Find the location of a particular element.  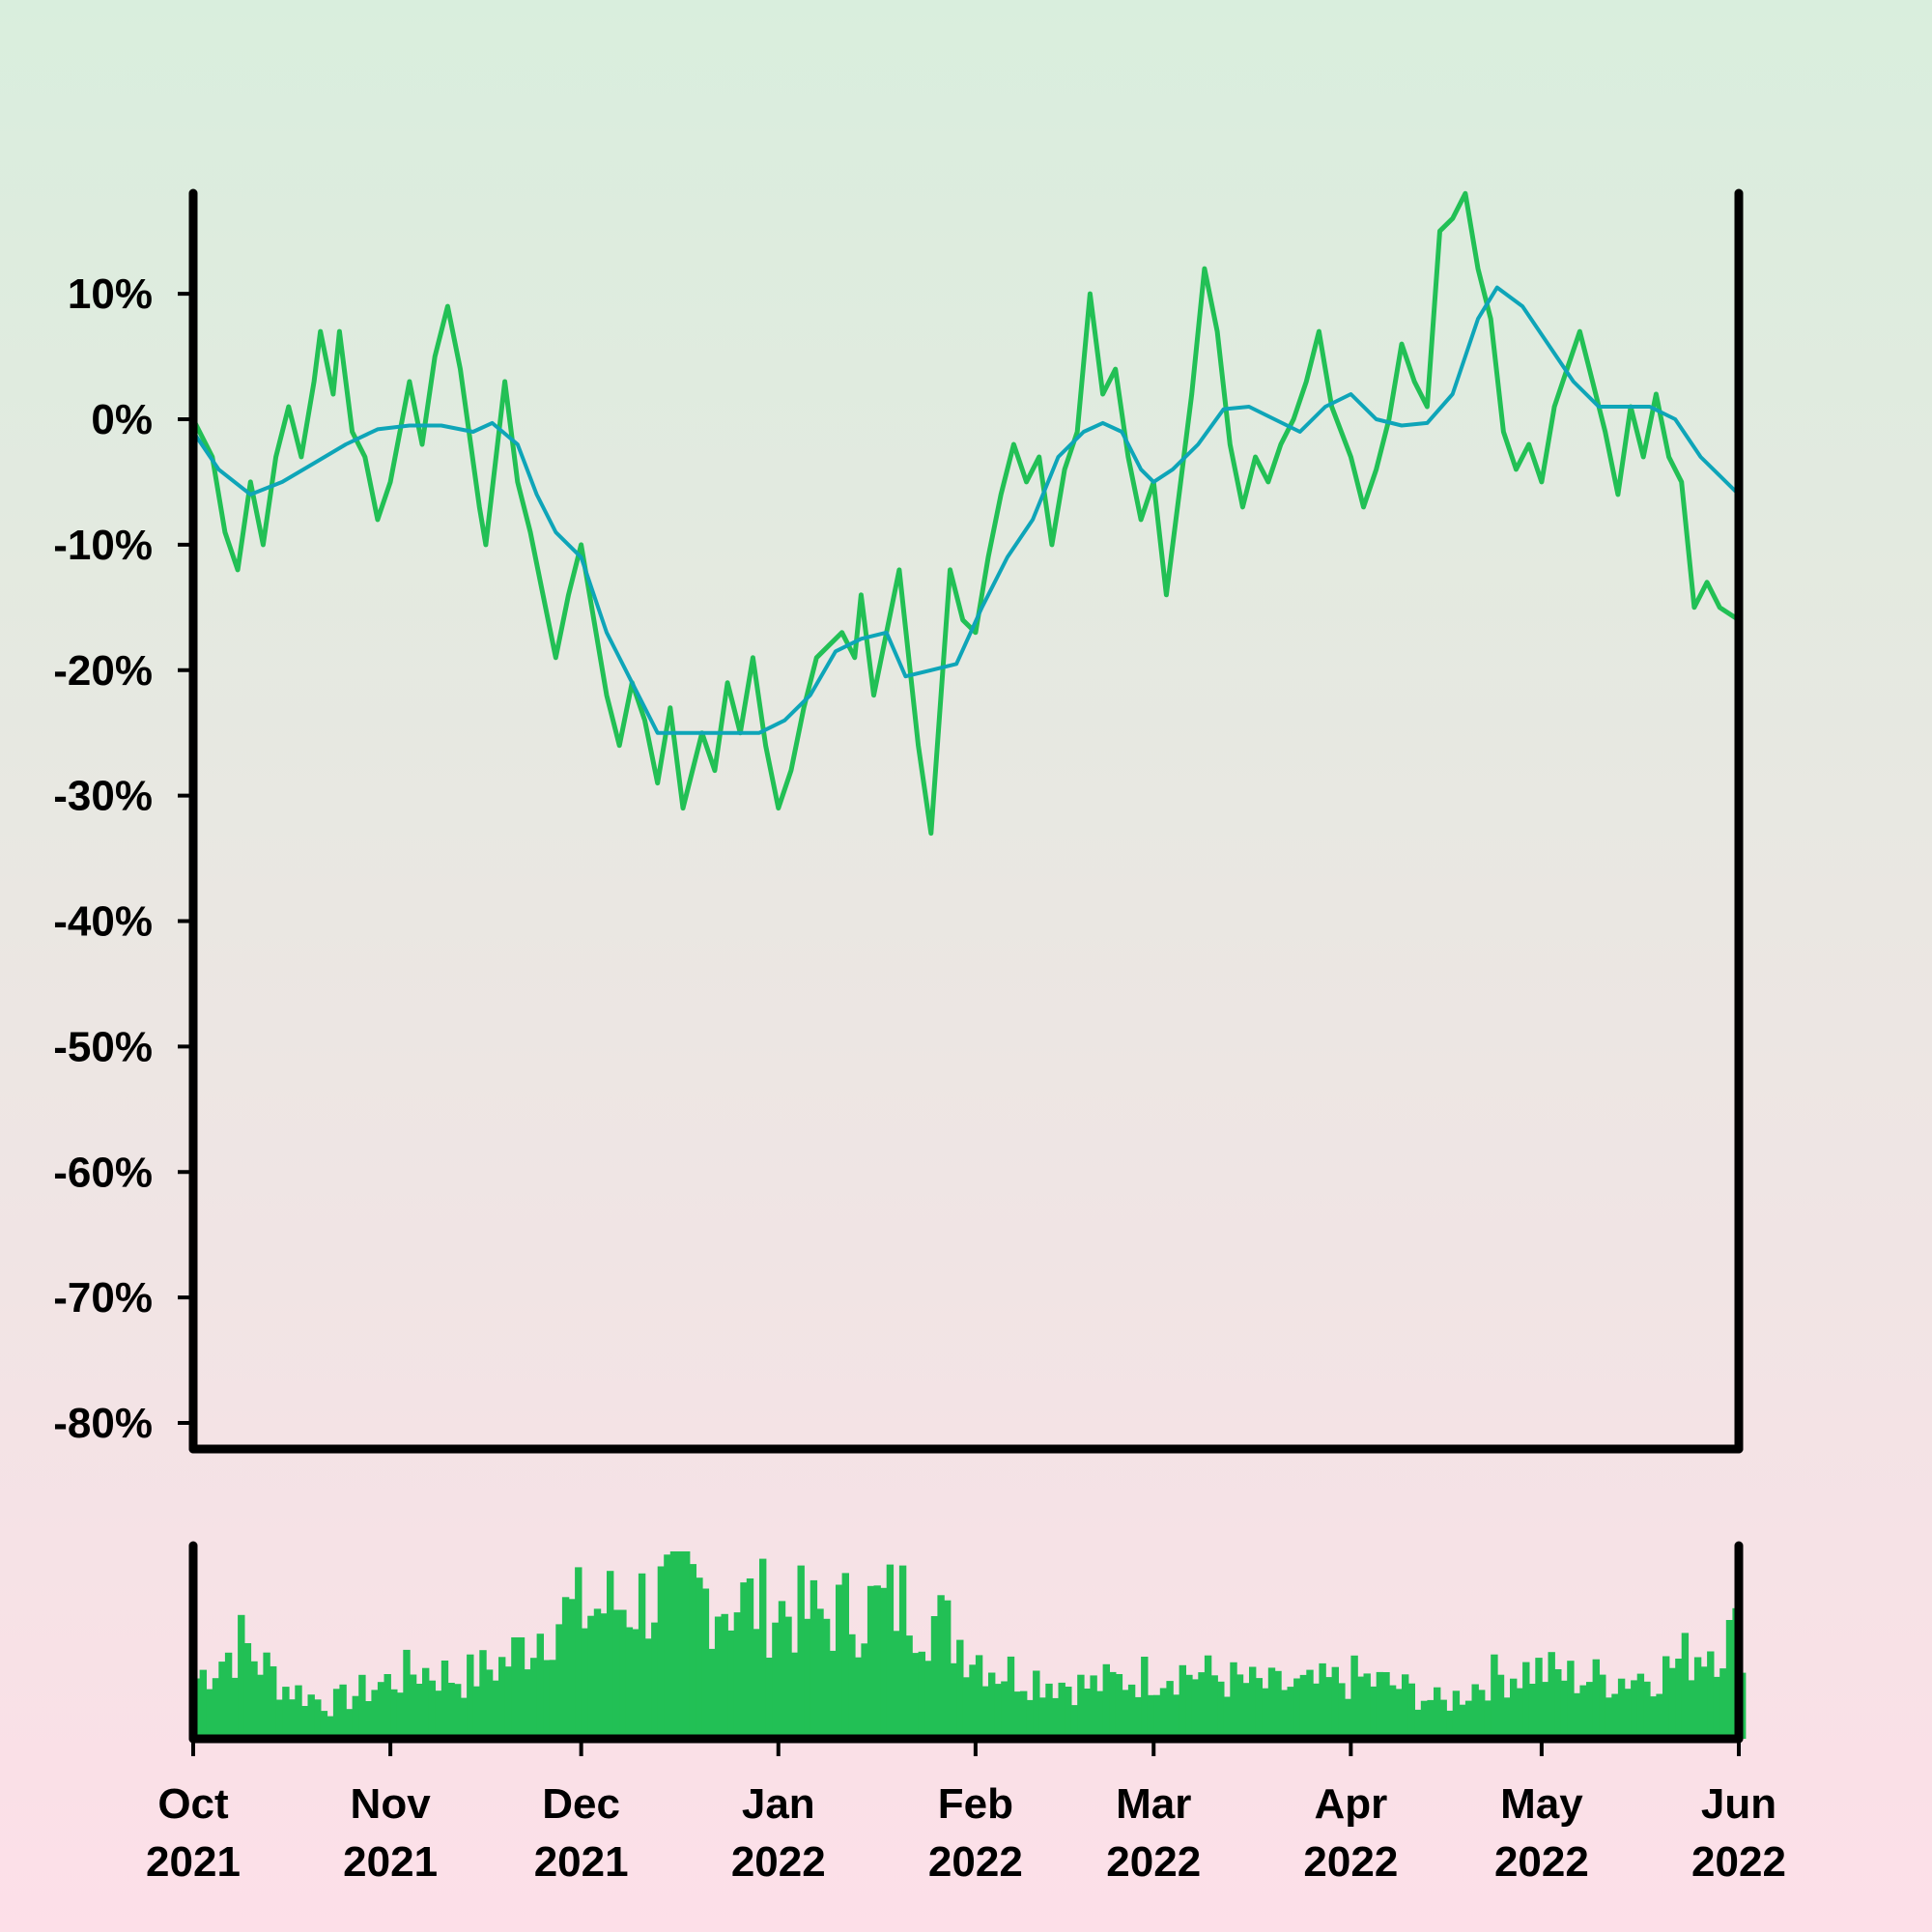

y-tick-label: 0% is located at coordinates (122, 419).